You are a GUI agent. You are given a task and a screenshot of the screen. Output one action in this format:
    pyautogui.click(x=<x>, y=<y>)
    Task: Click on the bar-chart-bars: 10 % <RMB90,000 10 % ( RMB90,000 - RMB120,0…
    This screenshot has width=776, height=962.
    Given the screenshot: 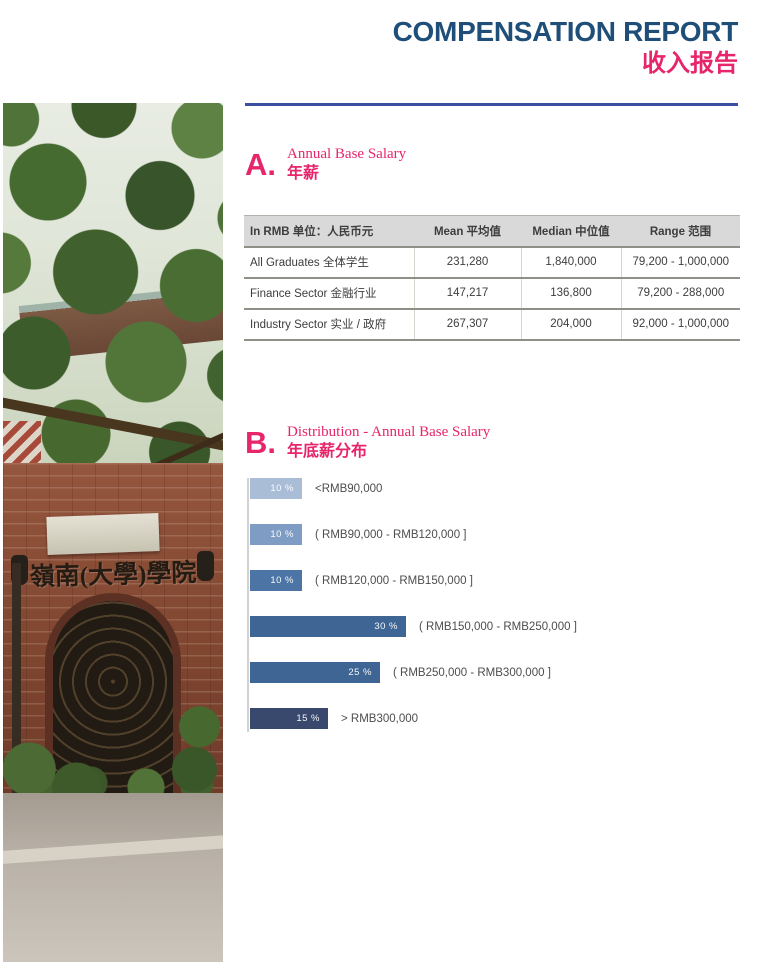 What is the action you would take?
    pyautogui.click(x=413, y=616)
    